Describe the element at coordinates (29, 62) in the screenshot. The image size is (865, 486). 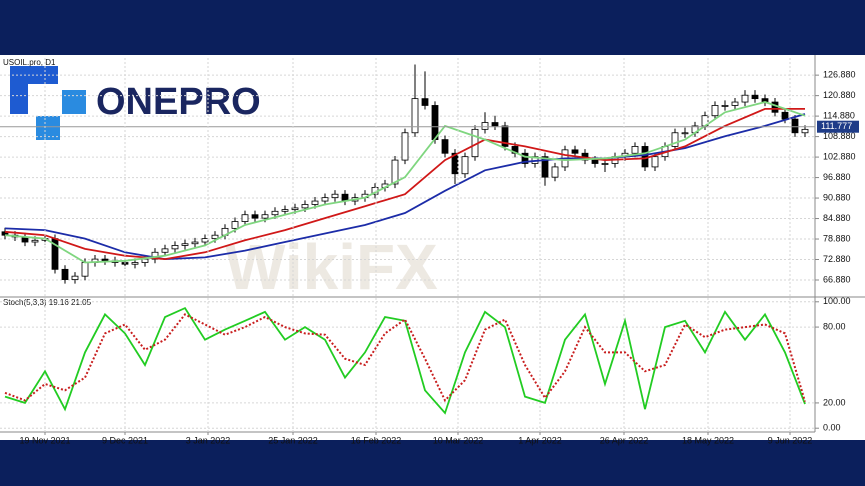
I see `pane-title: USOIL.pro, D1` at that location.